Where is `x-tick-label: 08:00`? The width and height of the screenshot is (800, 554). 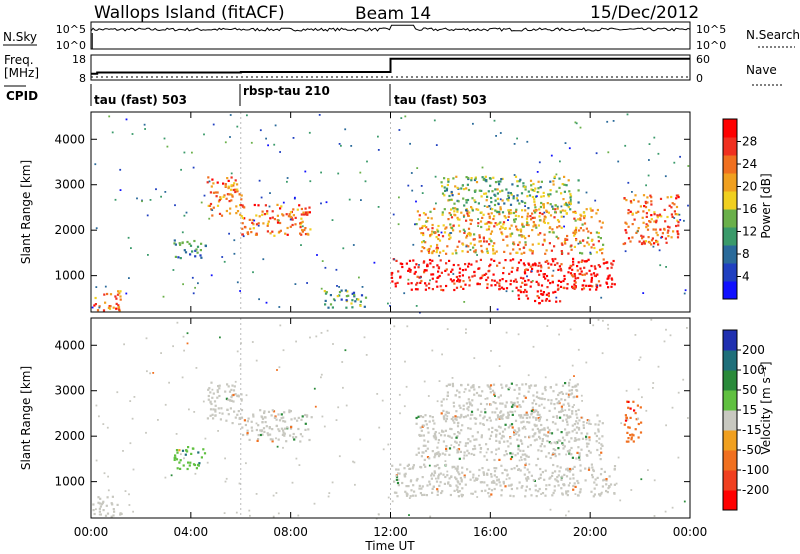
x-tick-label: 08:00 is located at coordinates (290, 532).